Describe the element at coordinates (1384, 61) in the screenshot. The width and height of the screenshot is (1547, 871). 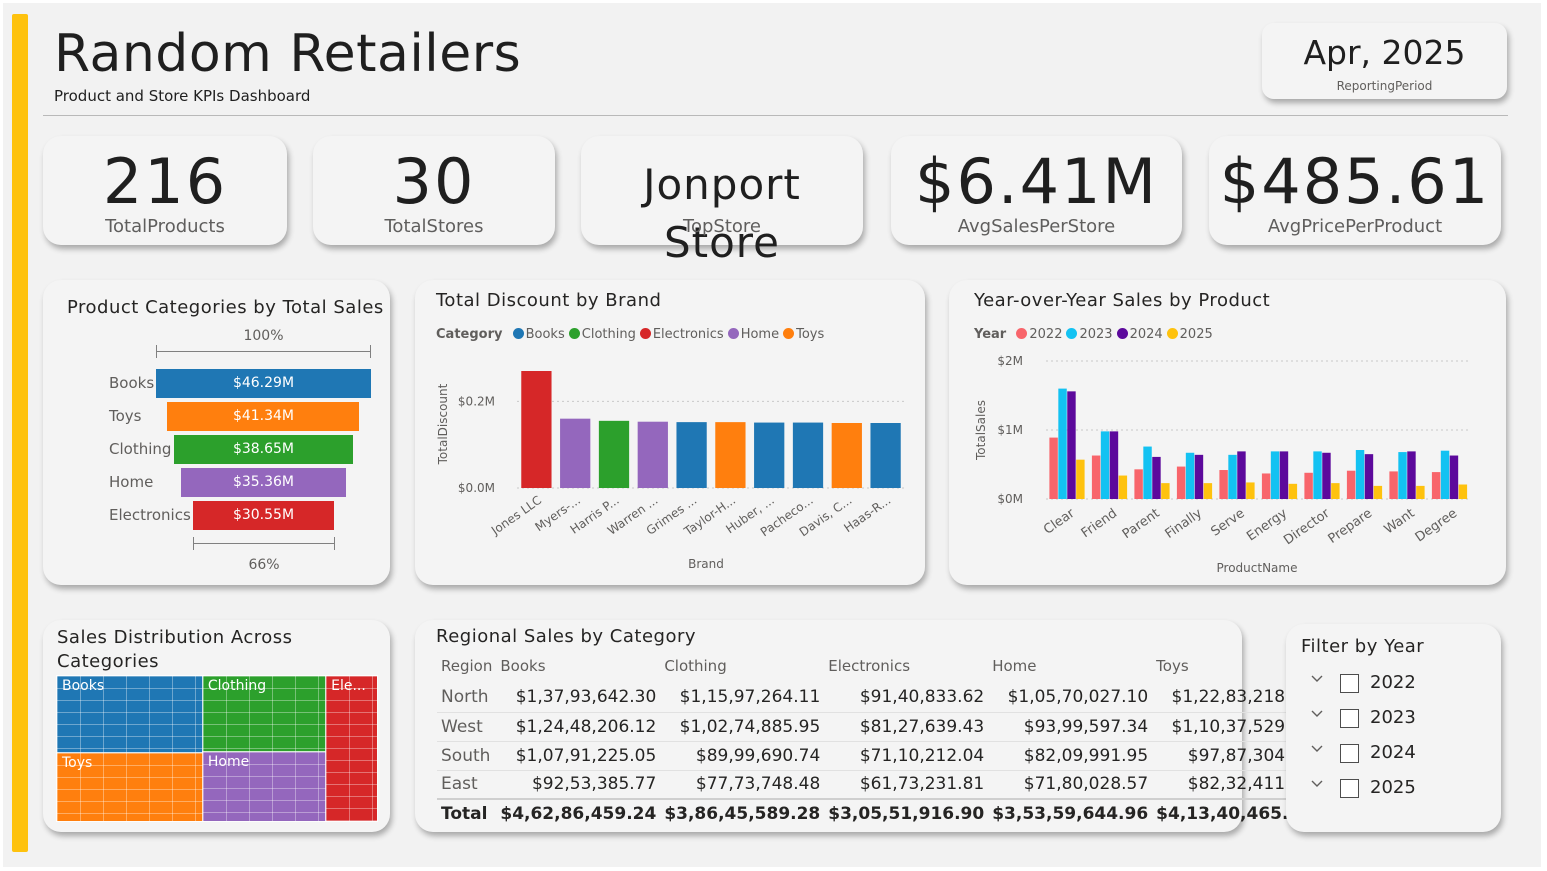
I see `reporting-period-card: Apr, 2025 ReportingPeriod` at that location.